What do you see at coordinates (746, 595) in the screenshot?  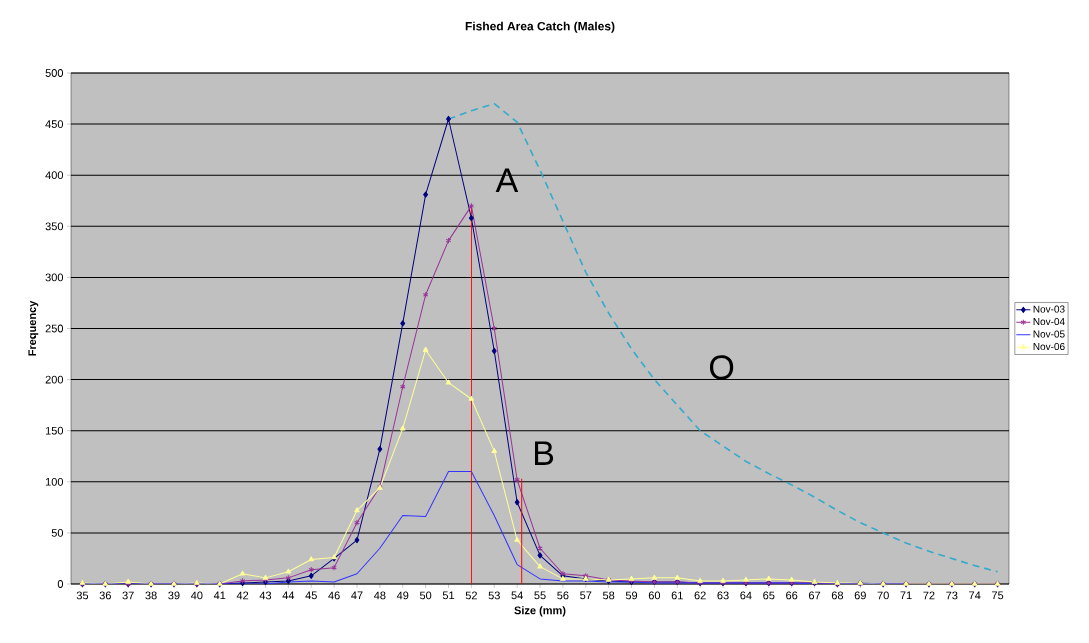 I see `x-tick-label: 64` at bounding box center [746, 595].